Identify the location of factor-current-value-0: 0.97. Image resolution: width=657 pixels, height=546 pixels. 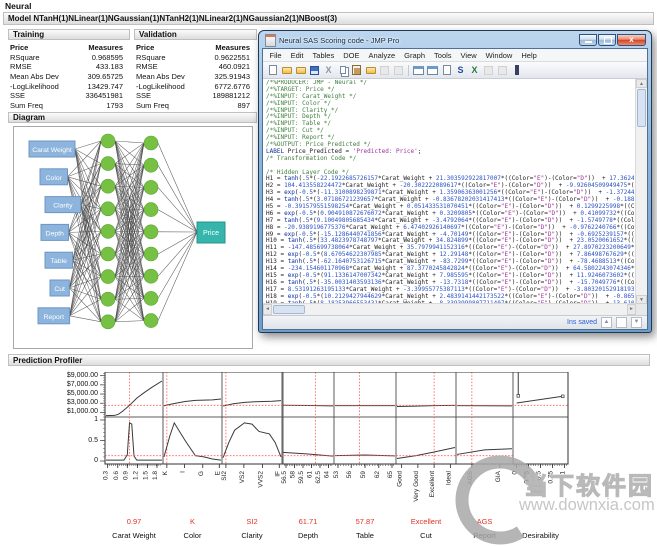
(134, 521).